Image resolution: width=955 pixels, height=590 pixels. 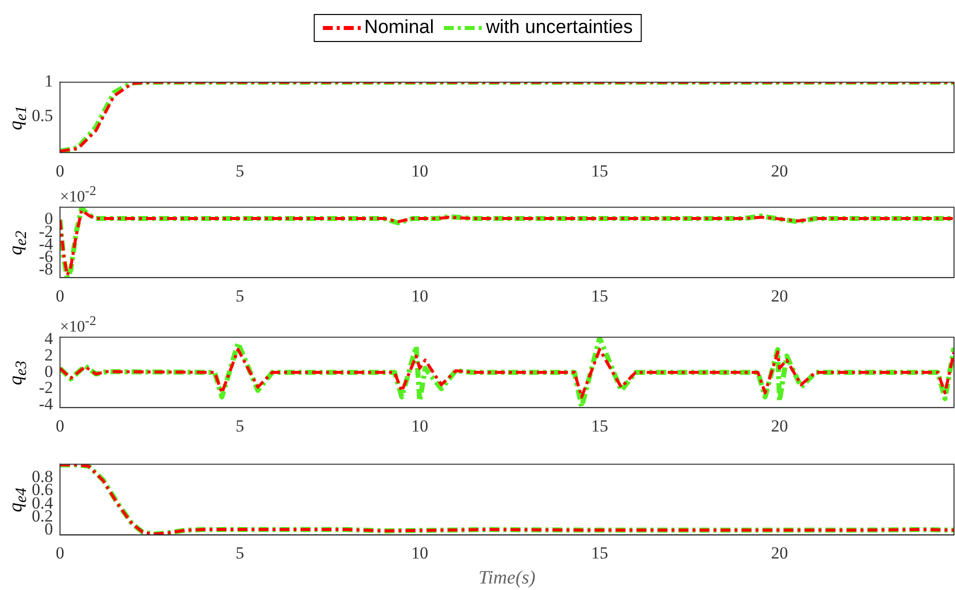 I want to click on y-tick-label: -4, so click(x=46, y=404).